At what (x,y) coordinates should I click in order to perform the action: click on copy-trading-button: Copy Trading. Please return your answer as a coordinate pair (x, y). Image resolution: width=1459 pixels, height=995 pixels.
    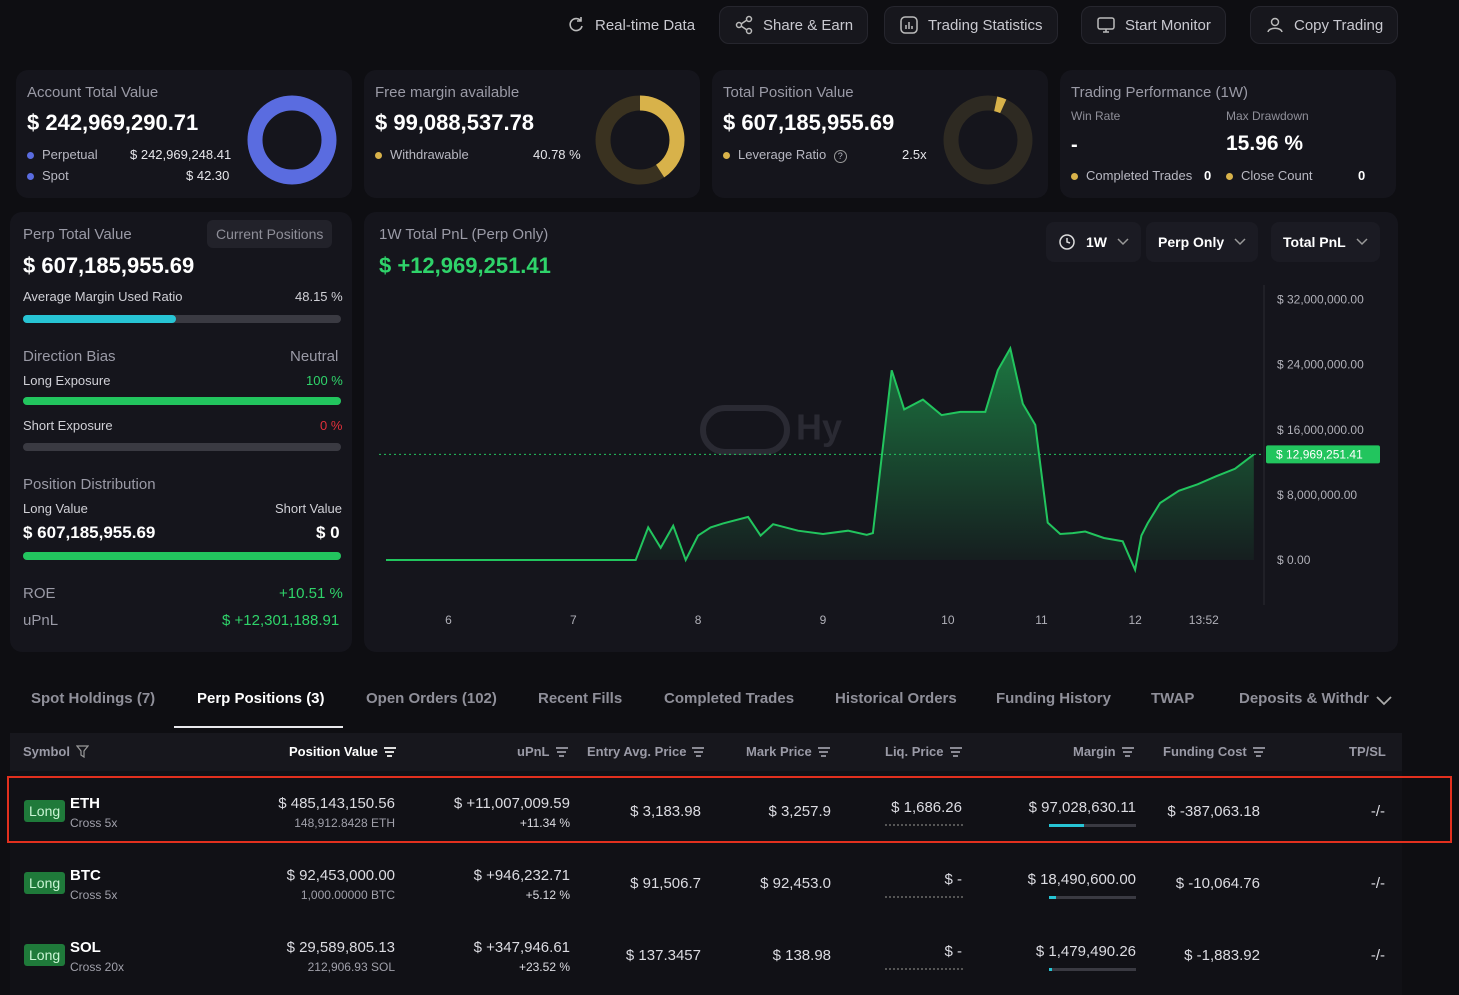
    Looking at the image, I should click on (1324, 25).